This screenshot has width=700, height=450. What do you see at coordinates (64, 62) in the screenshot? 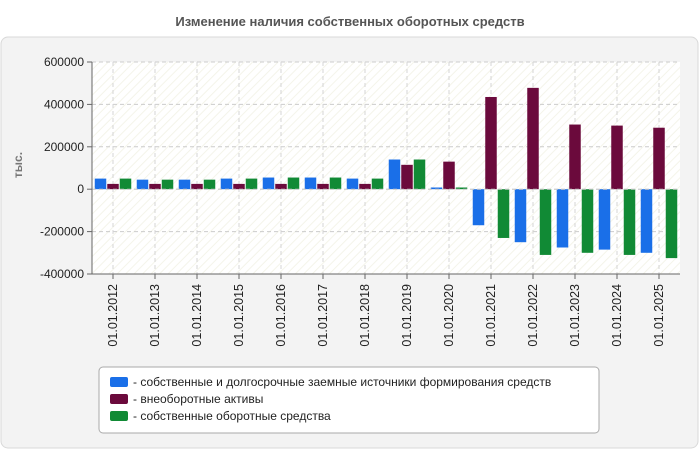
I see `y-tick-label: 600000` at bounding box center [64, 62].